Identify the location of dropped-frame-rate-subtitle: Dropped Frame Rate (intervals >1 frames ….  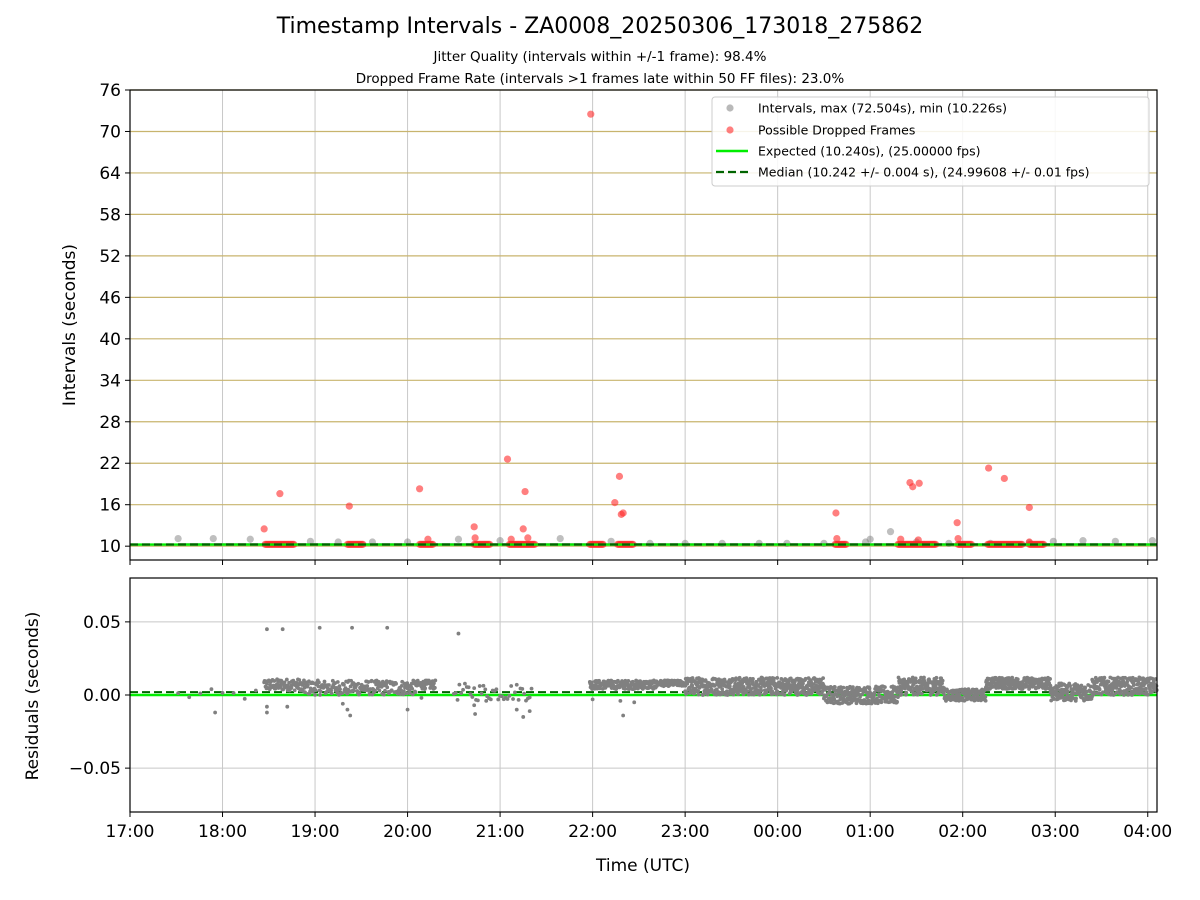
(600, 79).